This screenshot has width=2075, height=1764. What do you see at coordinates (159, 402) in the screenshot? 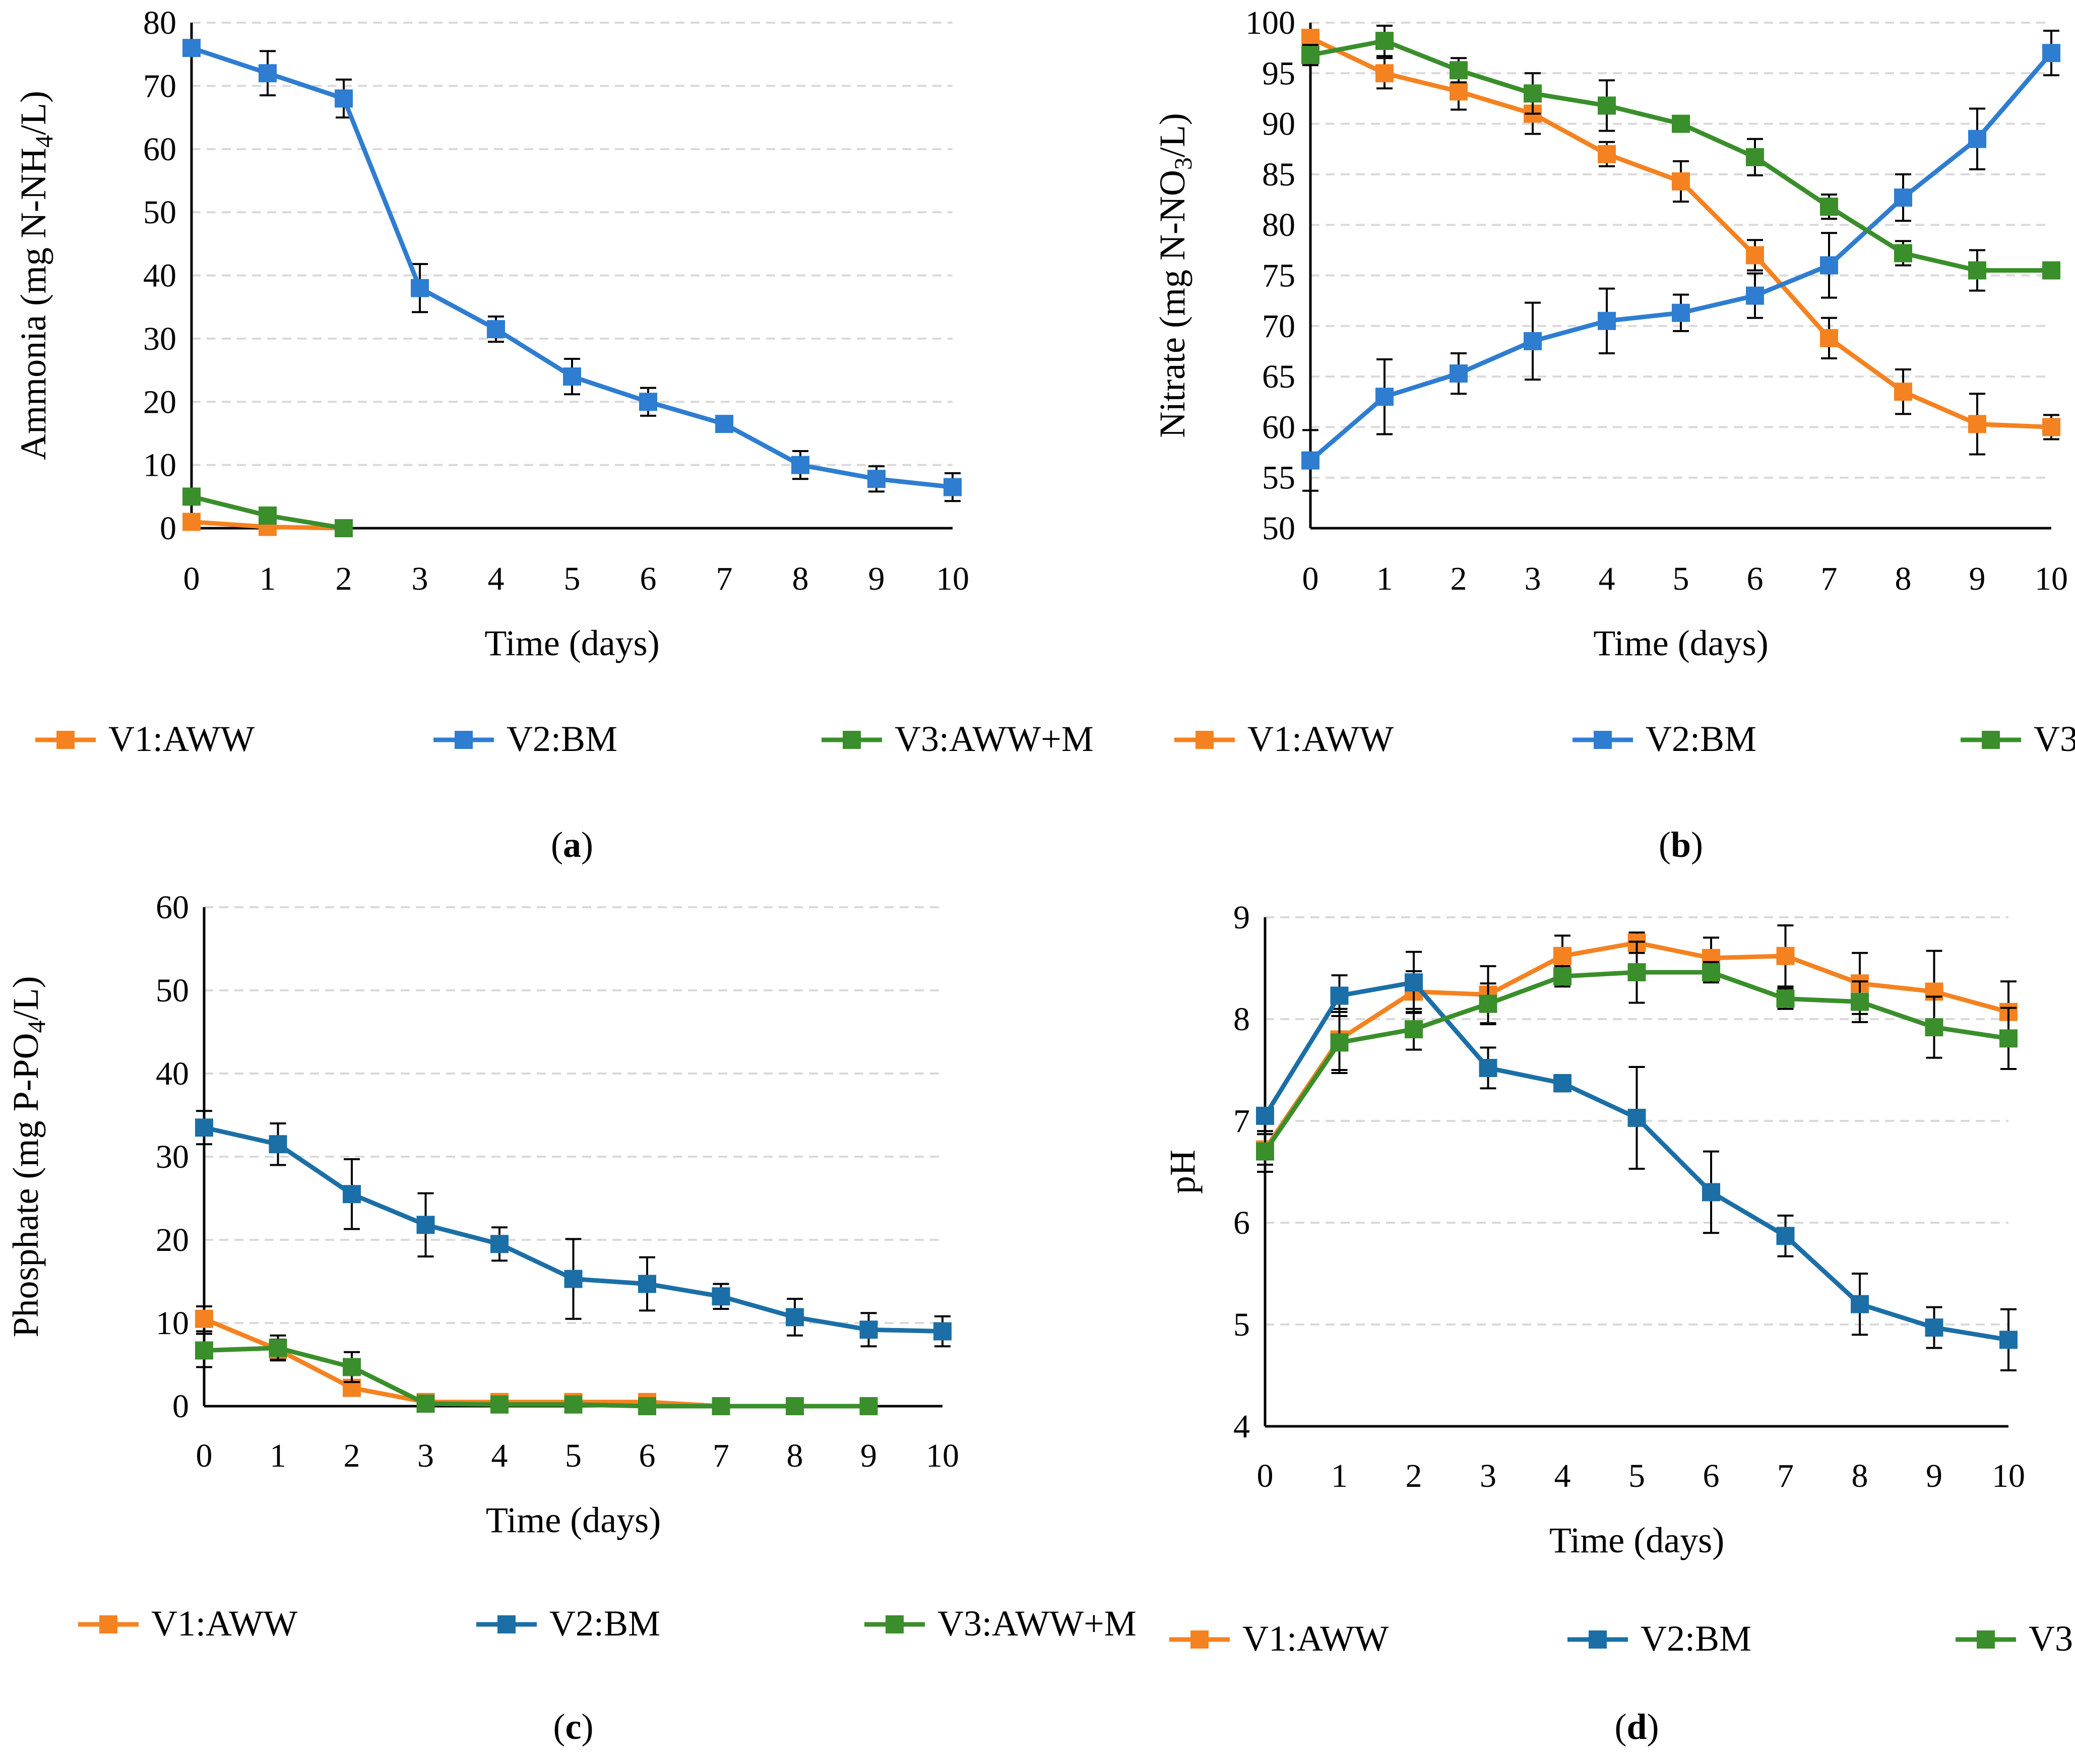
I see `y-tick-label: 20` at bounding box center [159, 402].